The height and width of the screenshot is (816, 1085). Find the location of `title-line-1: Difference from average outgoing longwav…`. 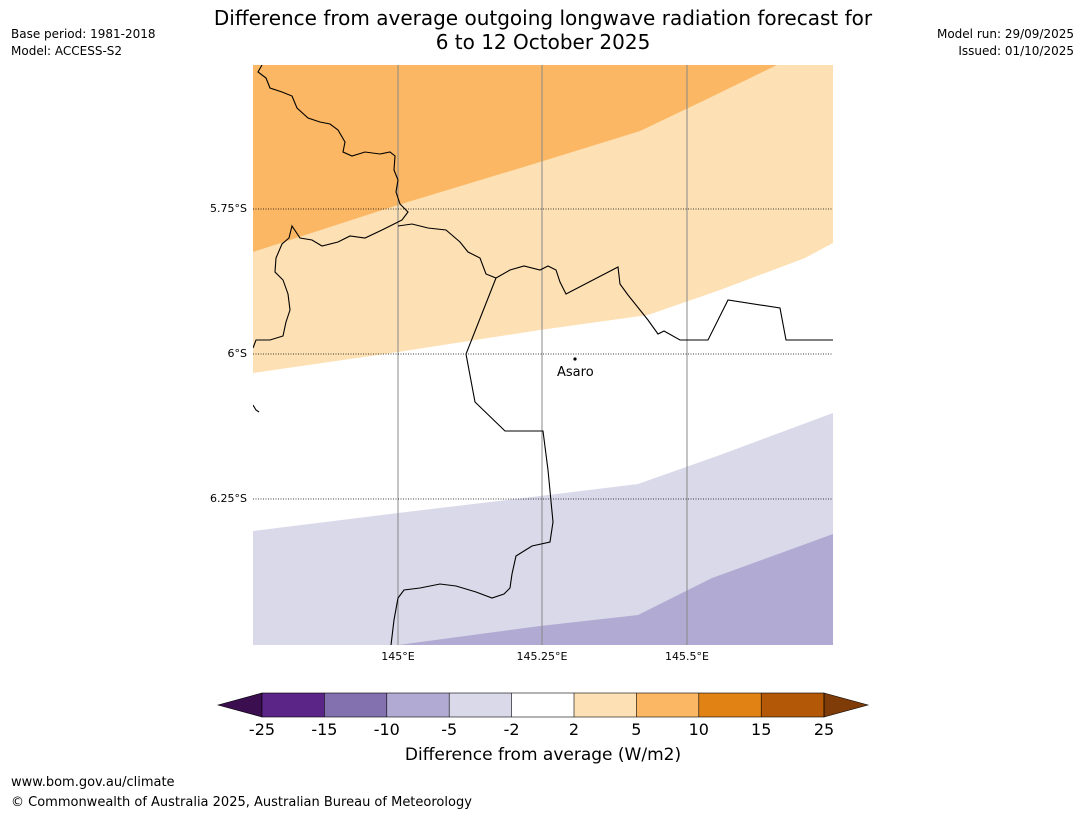

title-line-1: Difference from average outgoing longwav… is located at coordinates (543, 18).